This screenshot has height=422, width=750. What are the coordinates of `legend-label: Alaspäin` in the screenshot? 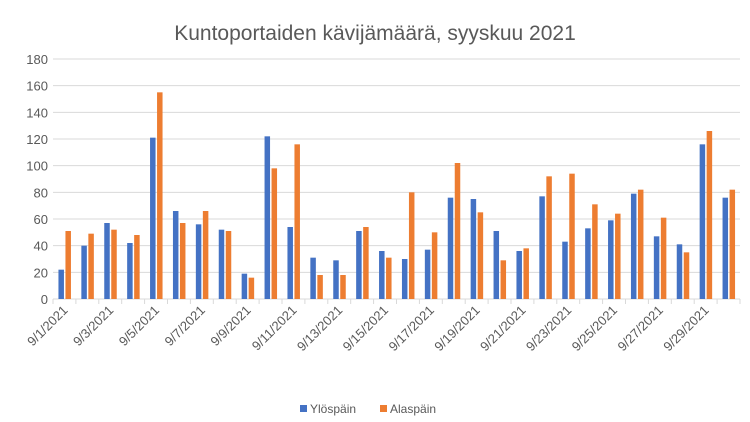 It's located at (413, 409).